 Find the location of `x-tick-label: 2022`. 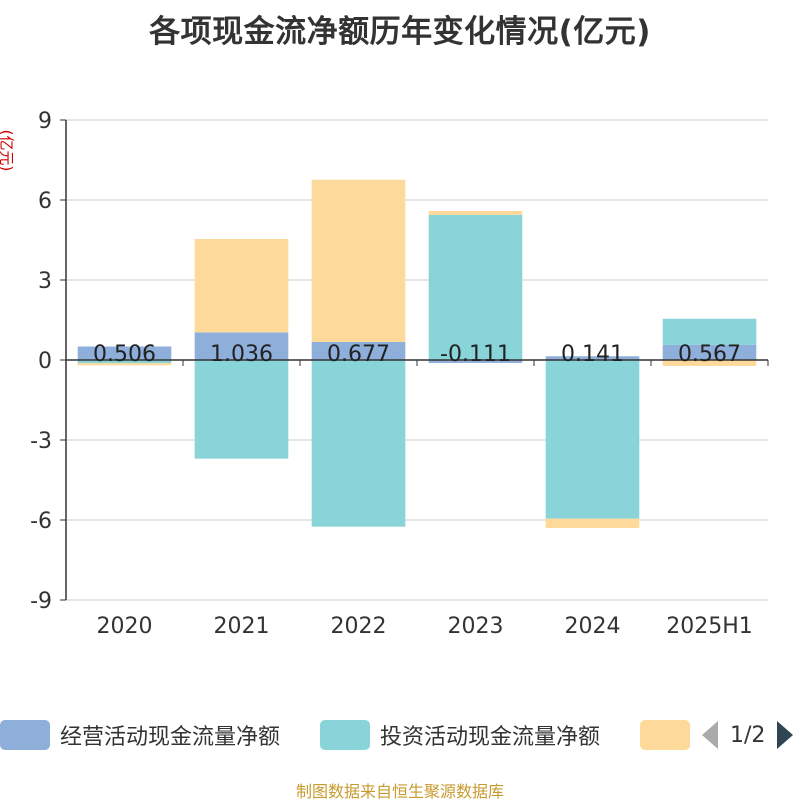

x-tick-label: 2022 is located at coordinates (359, 626).